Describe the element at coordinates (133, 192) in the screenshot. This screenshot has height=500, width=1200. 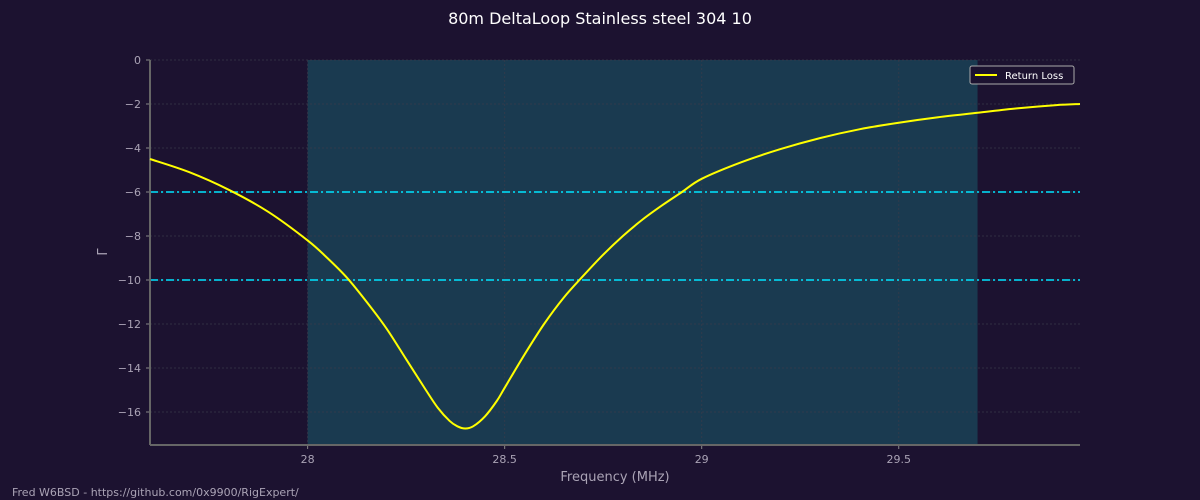
I see `y-tick-label: −6` at that location.